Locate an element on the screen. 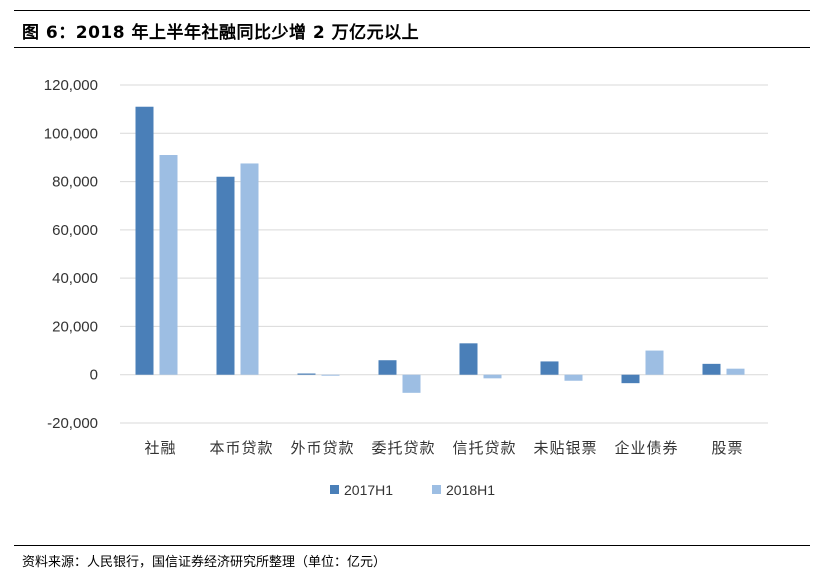 Image resolution: width=824 pixels, height=574 pixels. title-rule is located at coordinates (412, 47).